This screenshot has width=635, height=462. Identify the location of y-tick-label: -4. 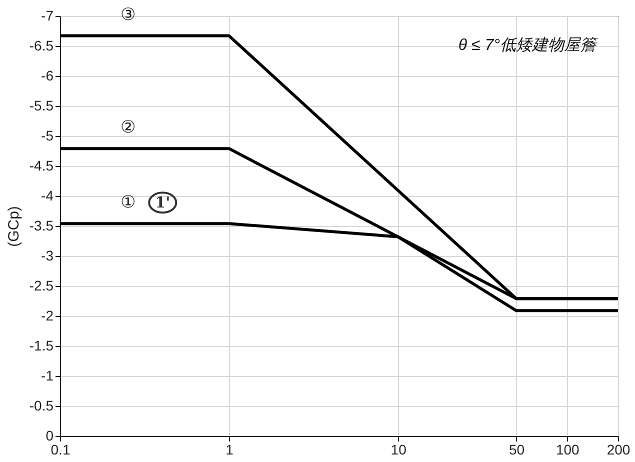
(47, 196).